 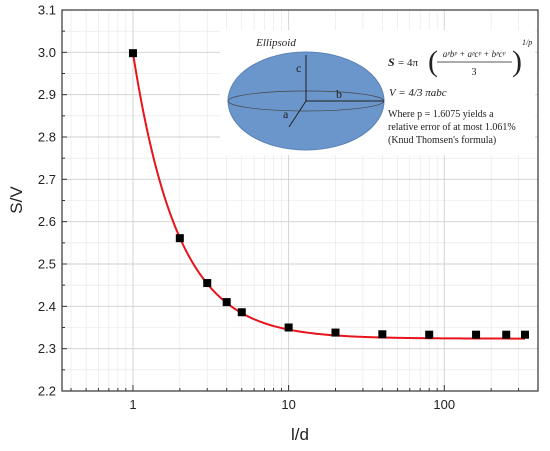 What do you see at coordinates (297, 114) in the screenshot?
I see `axis-a-line` at bounding box center [297, 114].